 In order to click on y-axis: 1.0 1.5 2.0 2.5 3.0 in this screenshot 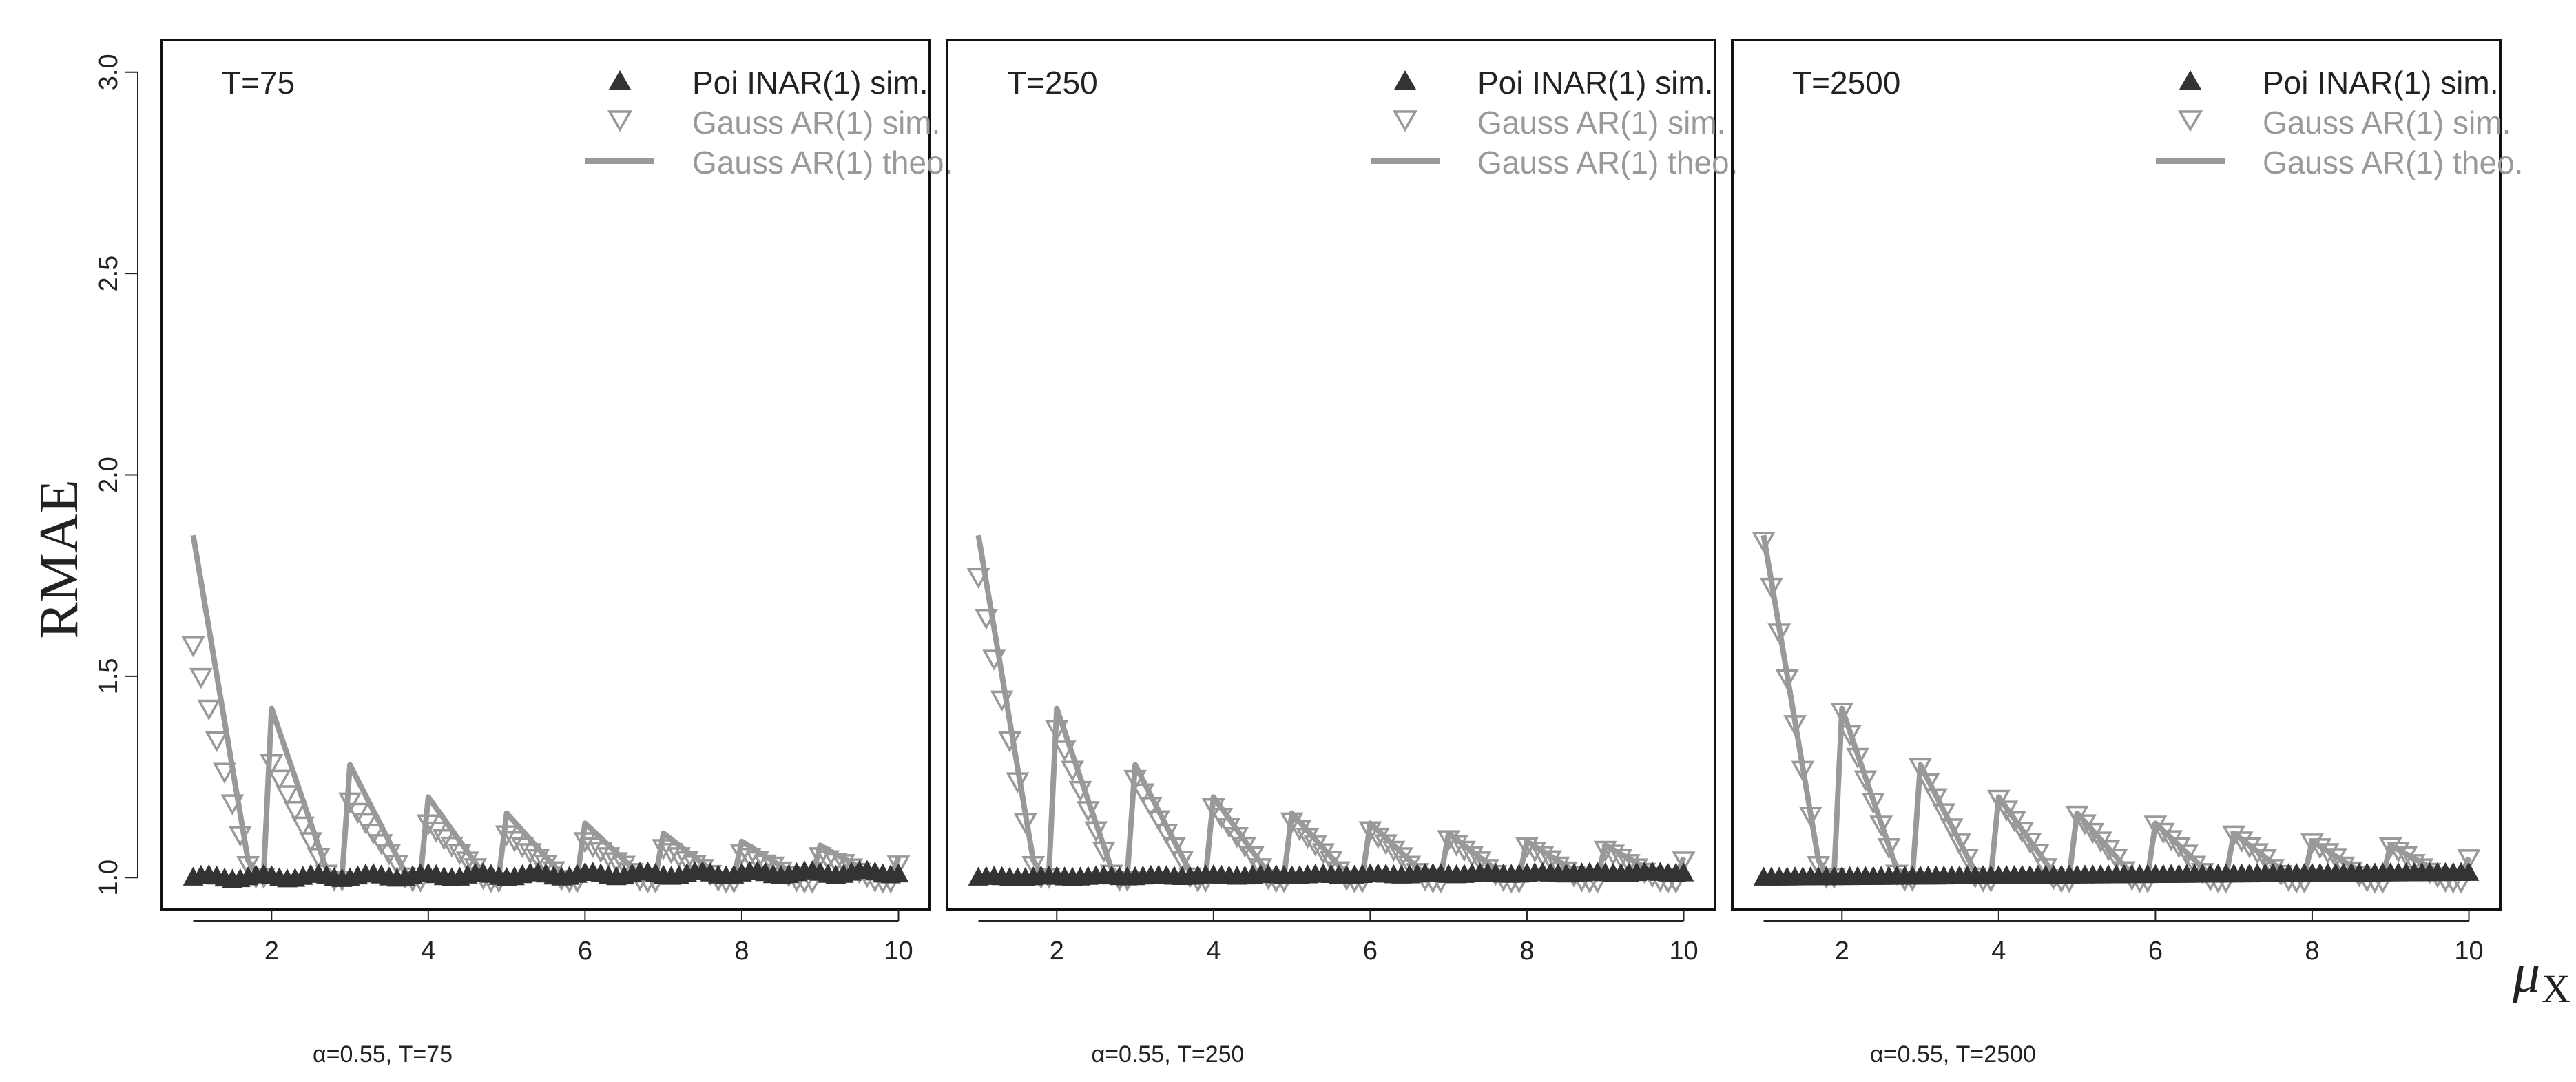, I will do `click(116, 475)`.